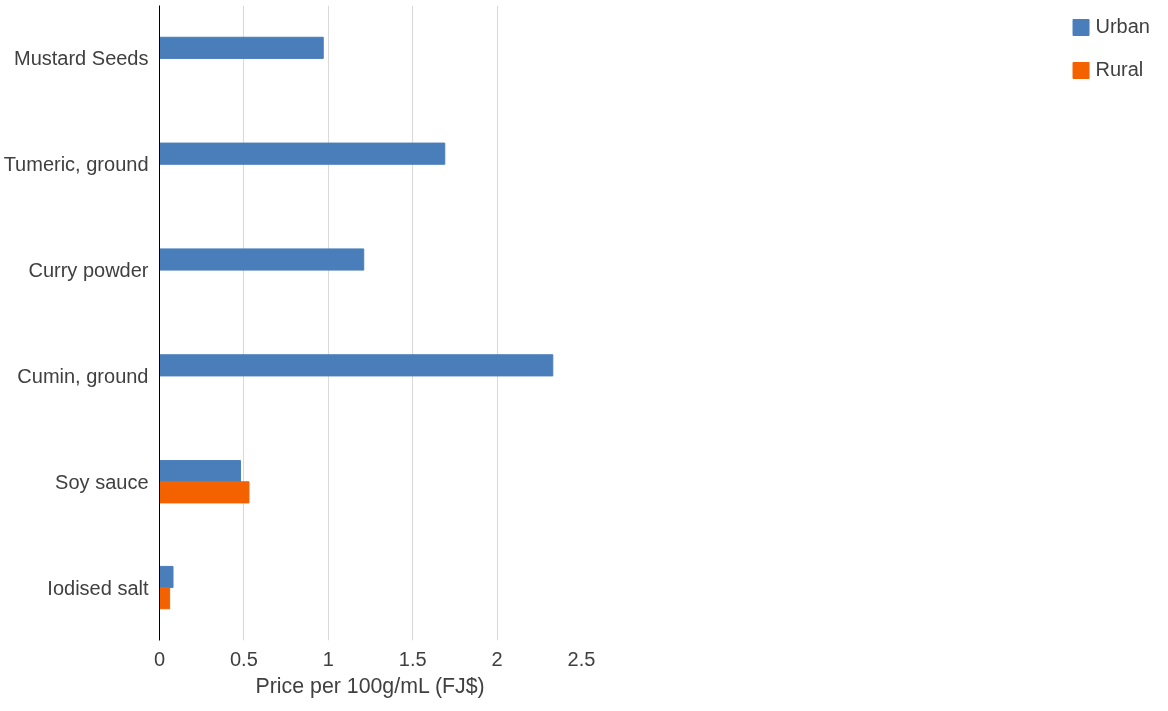 The height and width of the screenshot is (711, 1168). I want to click on legend-label: Urban, so click(1122, 26).